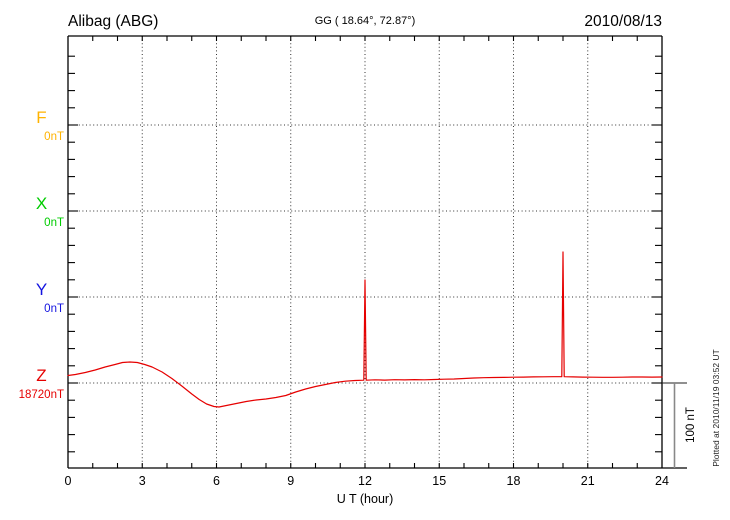 This screenshot has height=520, width=730. Describe the element at coordinates (439, 481) in the screenshot. I see `x-tick-label-15: 15` at that location.